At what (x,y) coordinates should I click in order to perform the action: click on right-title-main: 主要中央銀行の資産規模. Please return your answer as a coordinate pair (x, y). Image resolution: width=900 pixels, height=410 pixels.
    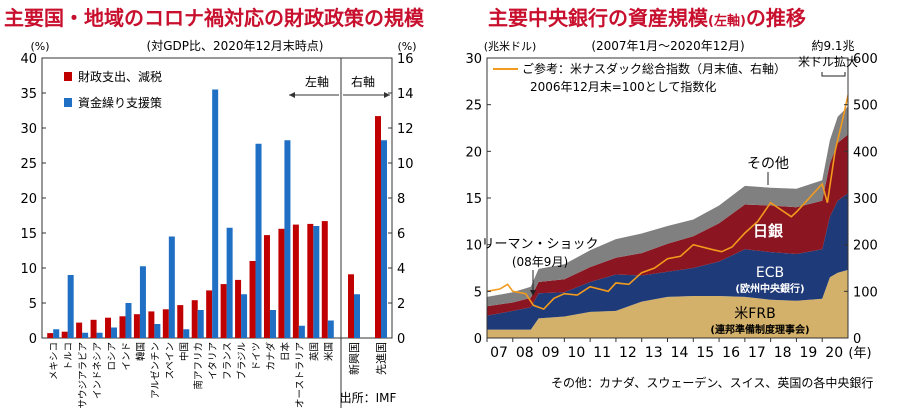
    Looking at the image, I should click on (598, 18).